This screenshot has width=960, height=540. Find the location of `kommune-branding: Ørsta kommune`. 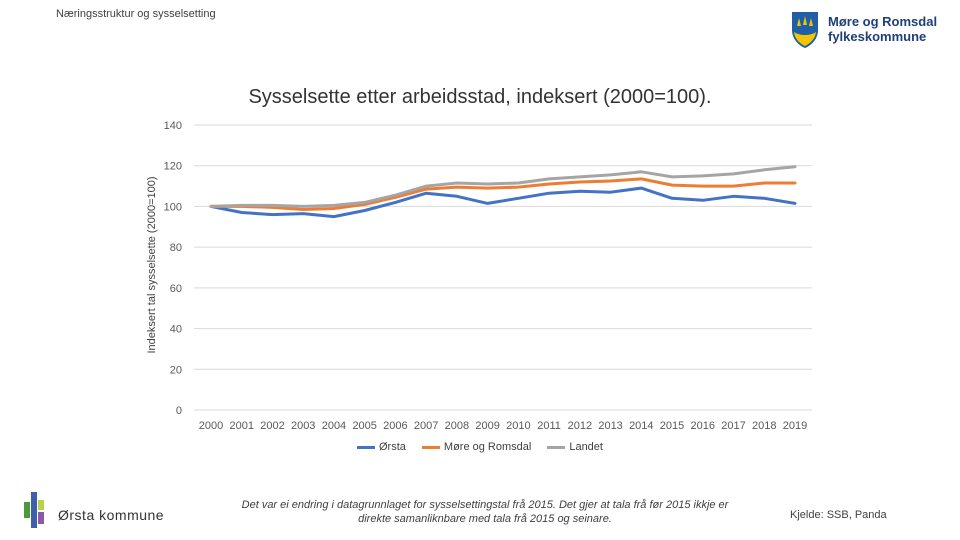

kommune-branding: Ørsta kommune is located at coordinates (114, 512).